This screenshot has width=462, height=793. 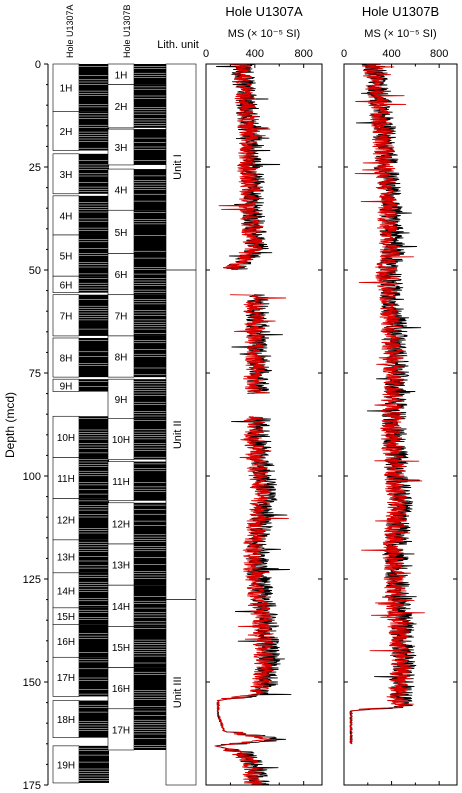 I want to click on hole-a-column-label: Hole U1307A, so click(x=70, y=31).